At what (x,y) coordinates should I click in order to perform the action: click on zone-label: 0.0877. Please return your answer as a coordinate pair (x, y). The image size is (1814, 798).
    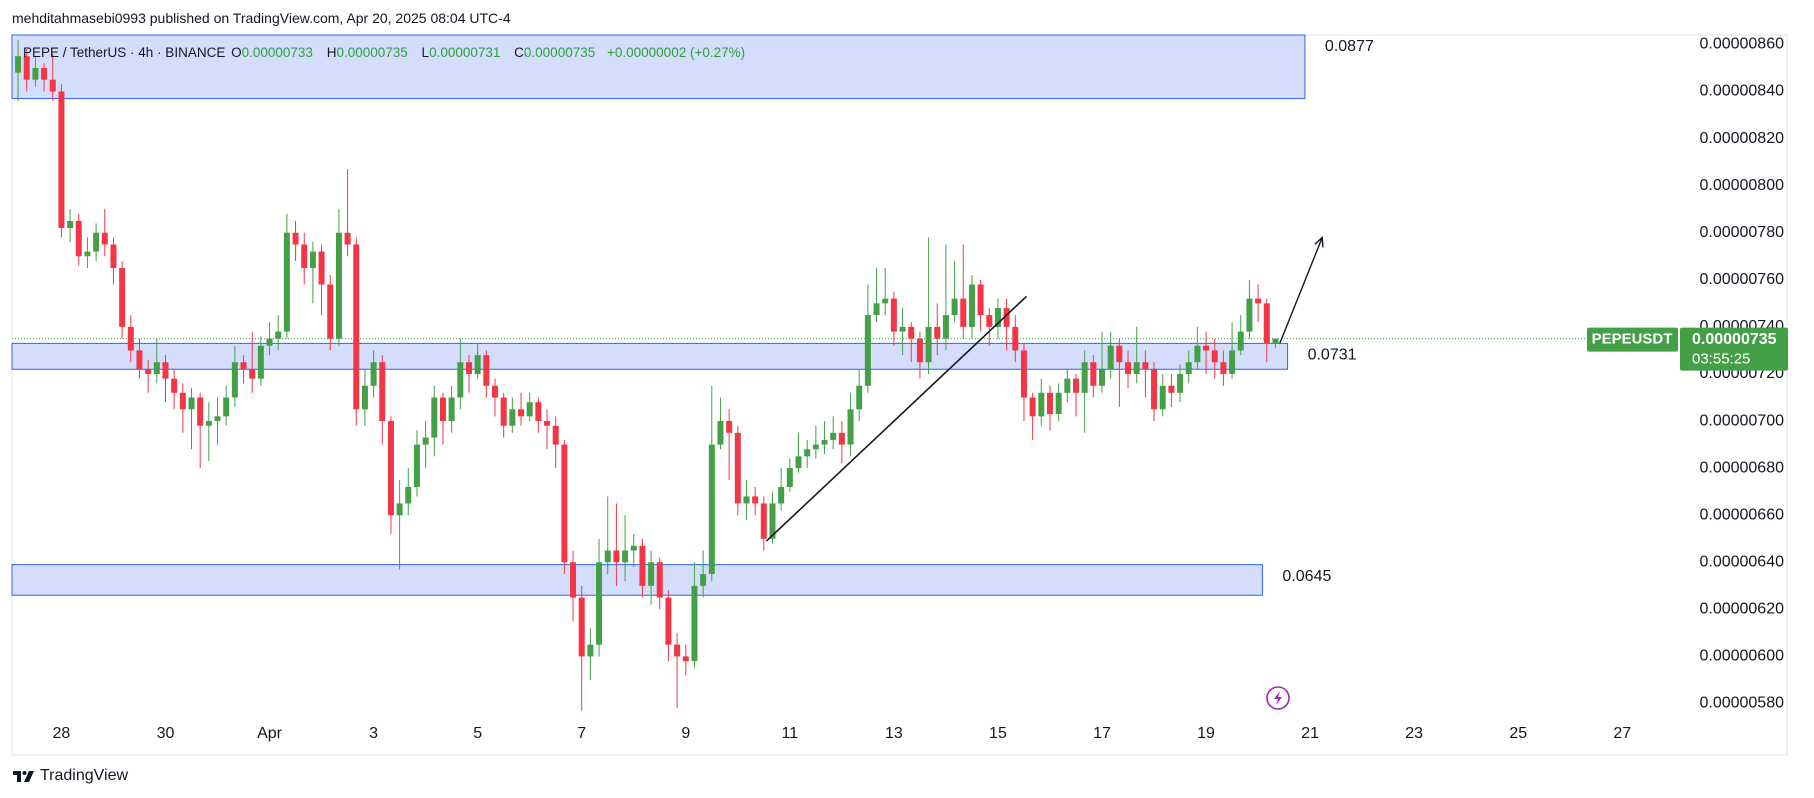
    Looking at the image, I should click on (1349, 46).